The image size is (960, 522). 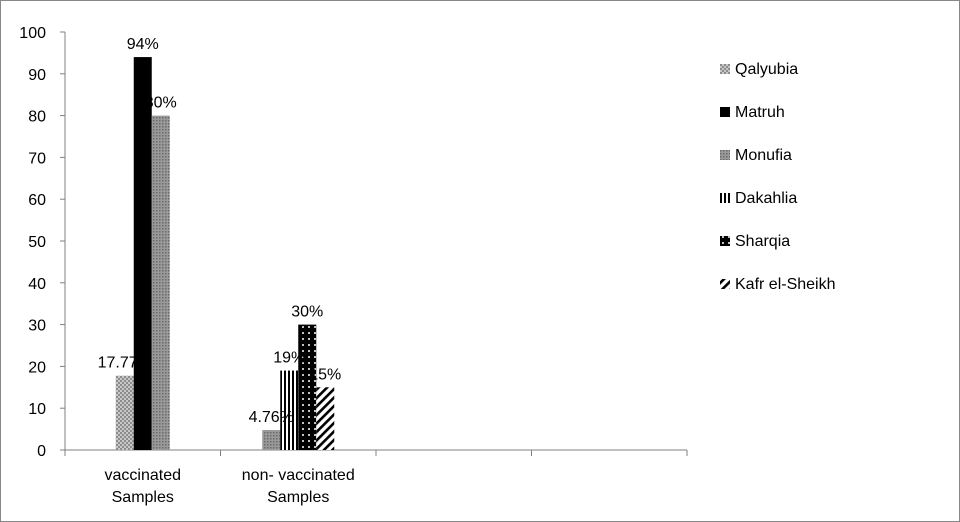 I want to click on y-tick-label: 100, so click(x=32, y=33).